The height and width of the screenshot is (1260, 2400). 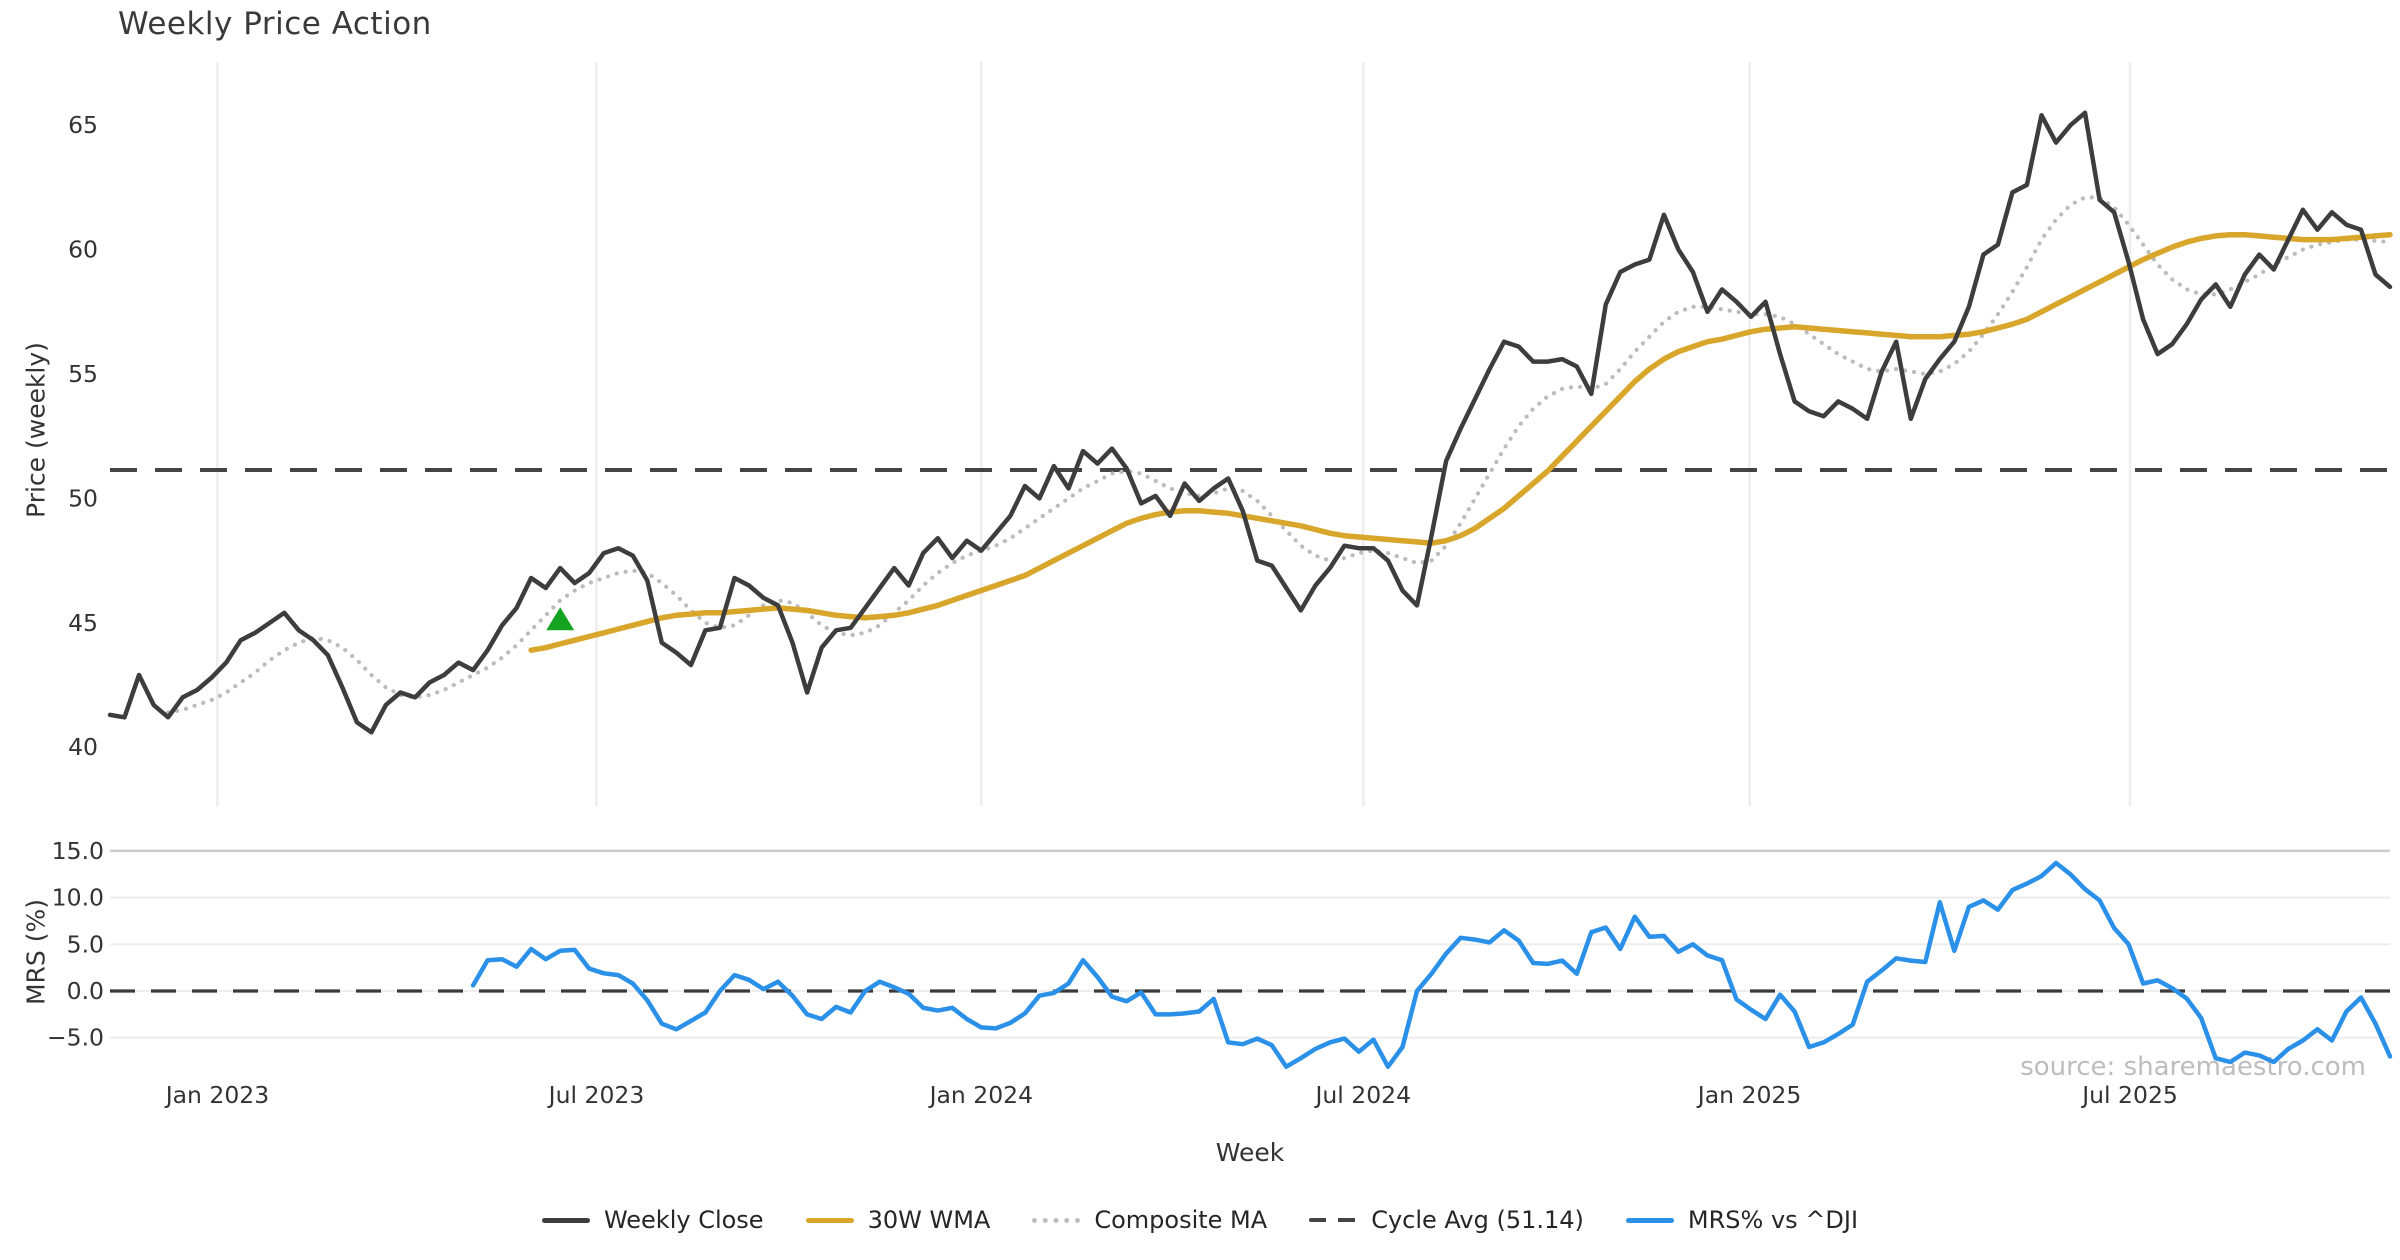 I want to click on legend-item-30w-wma: 30W WMA, so click(x=898, y=1220).